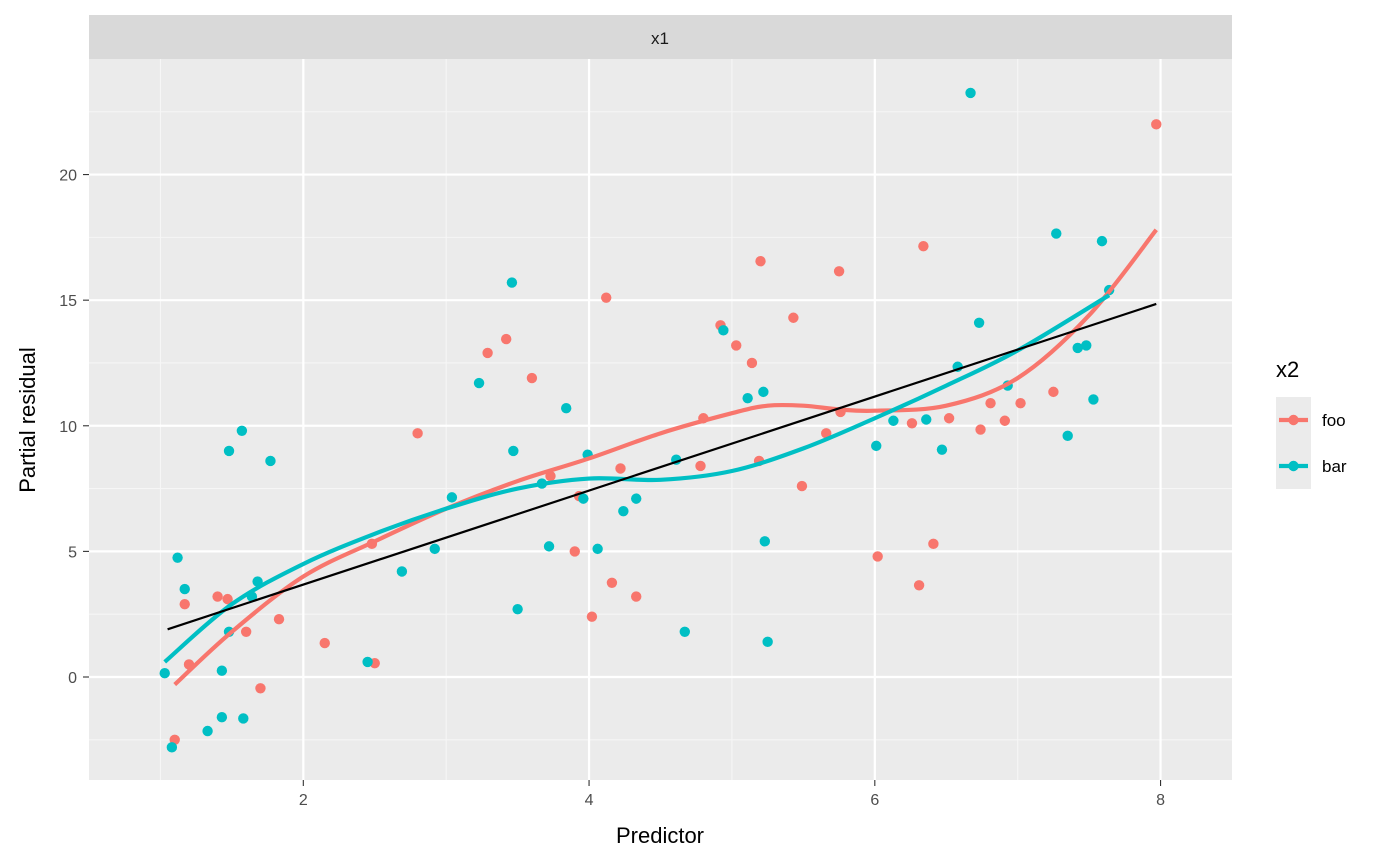 The image size is (1400, 865). I want to click on legend-keys: foo bar, so click(1311, 443).